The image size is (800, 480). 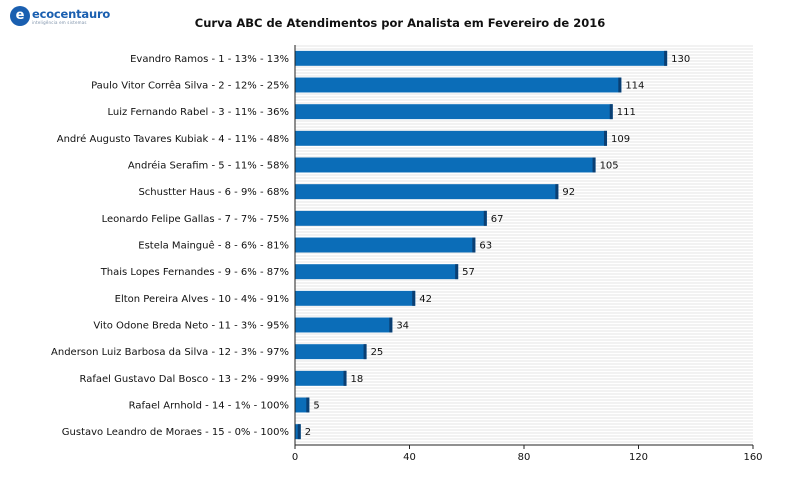 I want to click on data-label: 57, so click(x=468, y=272).